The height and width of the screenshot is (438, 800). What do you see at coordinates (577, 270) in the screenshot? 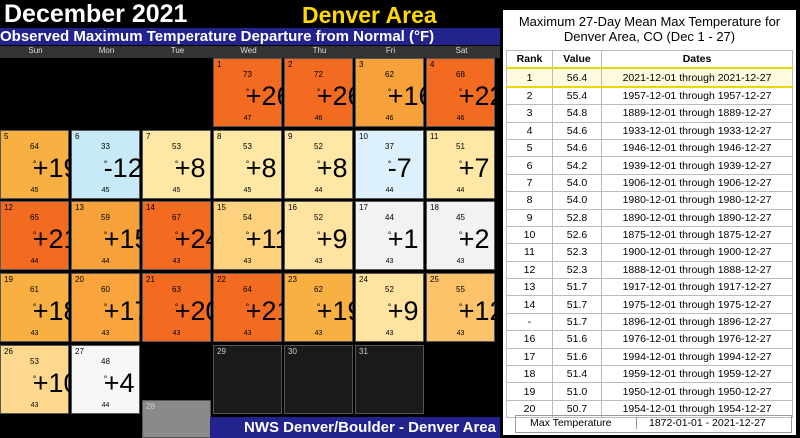
I see `table-cell: 52.3` at bounding box center [577, 270].